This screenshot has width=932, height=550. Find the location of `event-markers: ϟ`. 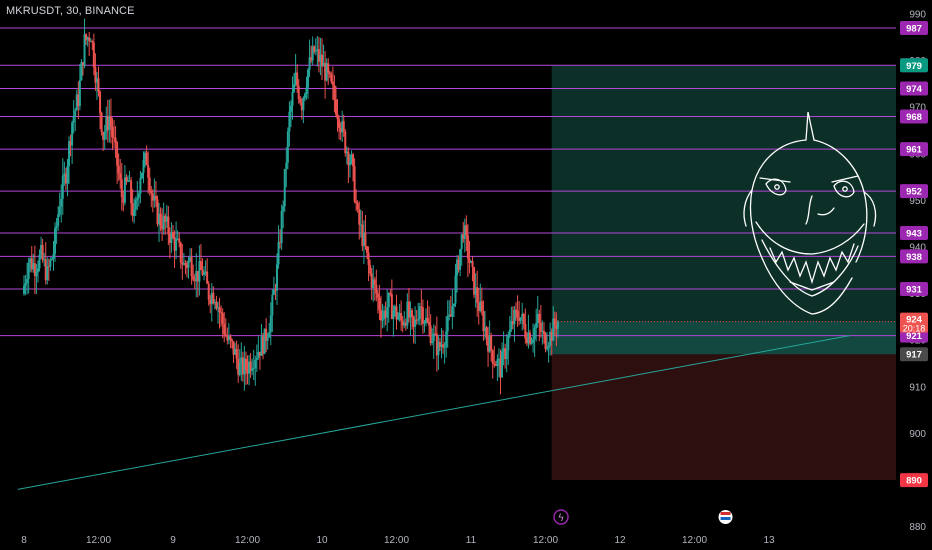

event-markers: ϟ is located at coordinates (643, 517).